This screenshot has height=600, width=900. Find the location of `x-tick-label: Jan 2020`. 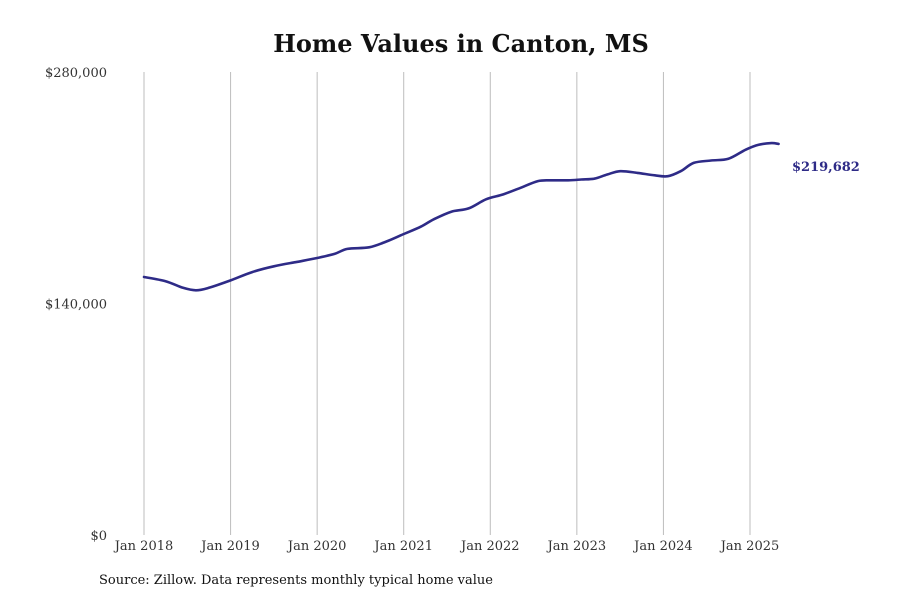

x-tick-label: Jan 2020 is located at coordinates (316, 546).